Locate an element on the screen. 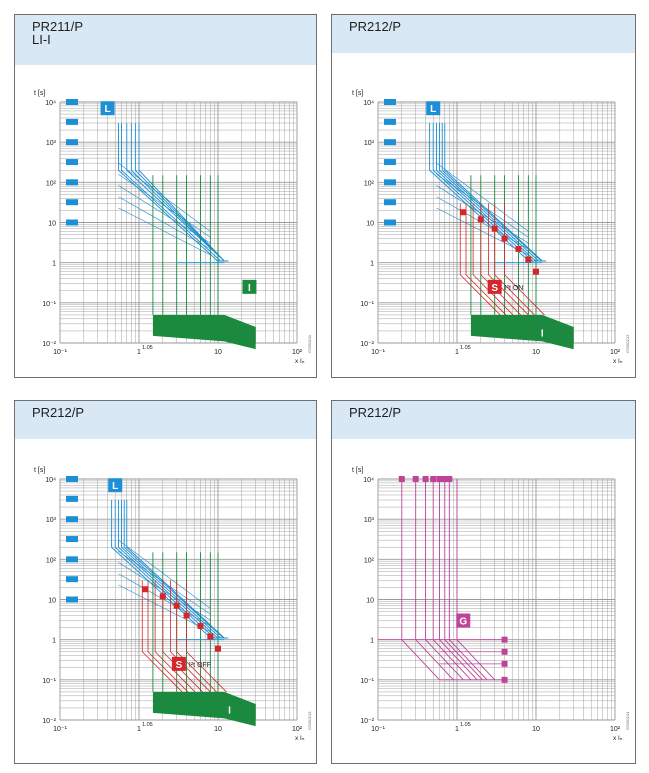  y-tick-label: 1 is located at coordinates (54, 264).